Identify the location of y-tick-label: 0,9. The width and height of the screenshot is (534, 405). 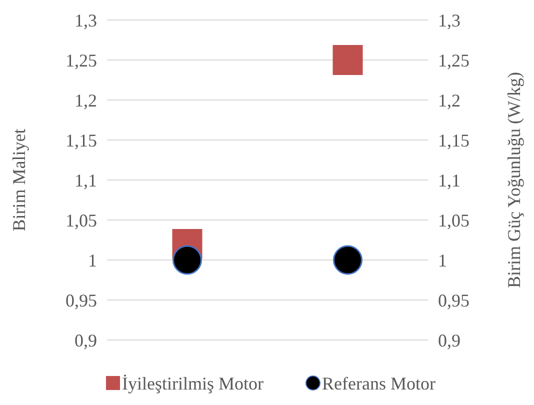
(85, 340).